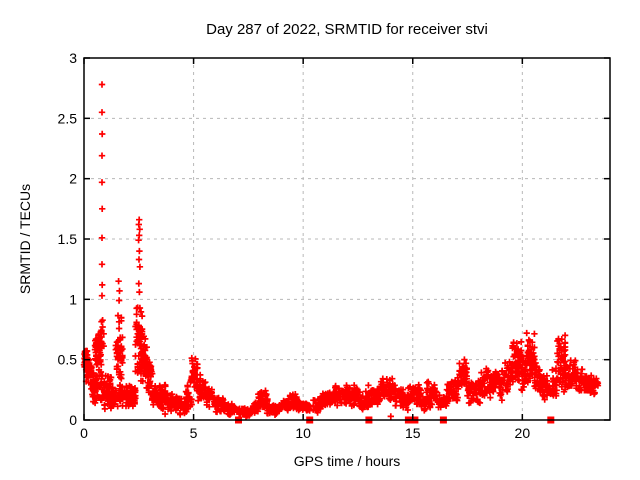 Image resolution: width=640 pixels, height=480 pixels. What do you see at coordinates (68, 118) in the screenshot?
I see `y-tick-label: 2.5` at bounding box center [68, 118].